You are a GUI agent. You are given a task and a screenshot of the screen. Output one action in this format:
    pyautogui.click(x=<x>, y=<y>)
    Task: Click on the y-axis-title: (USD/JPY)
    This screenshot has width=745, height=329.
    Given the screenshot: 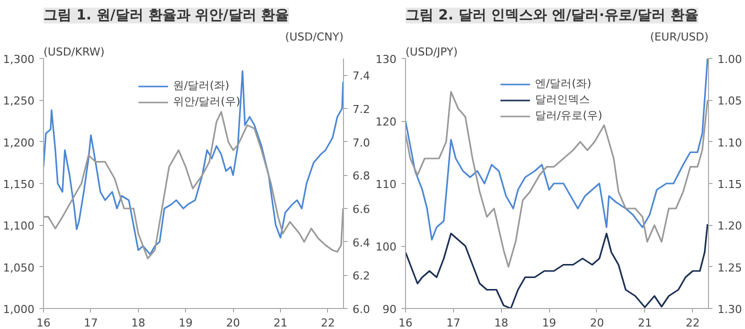 What is the action you would take?
    pyautogui.click(x=432, y=52)
    